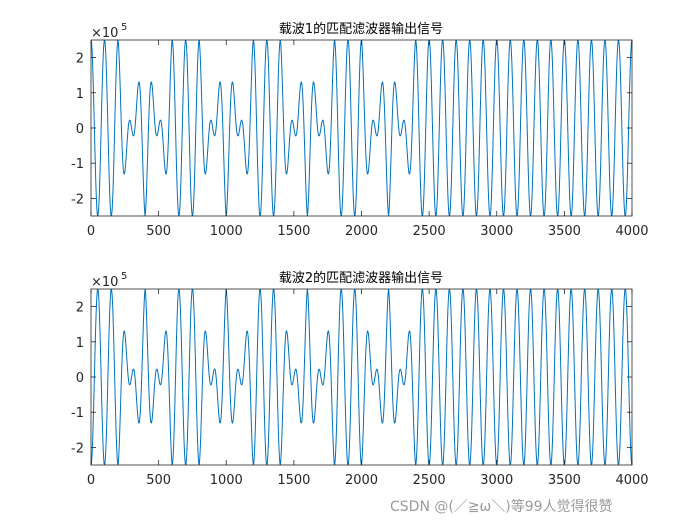 The height and width of the screenshot is (525, 700). Describe the element at coordinates (80, 94) in the screenshot. I see `plot1-ytick-label: 1` at that location.